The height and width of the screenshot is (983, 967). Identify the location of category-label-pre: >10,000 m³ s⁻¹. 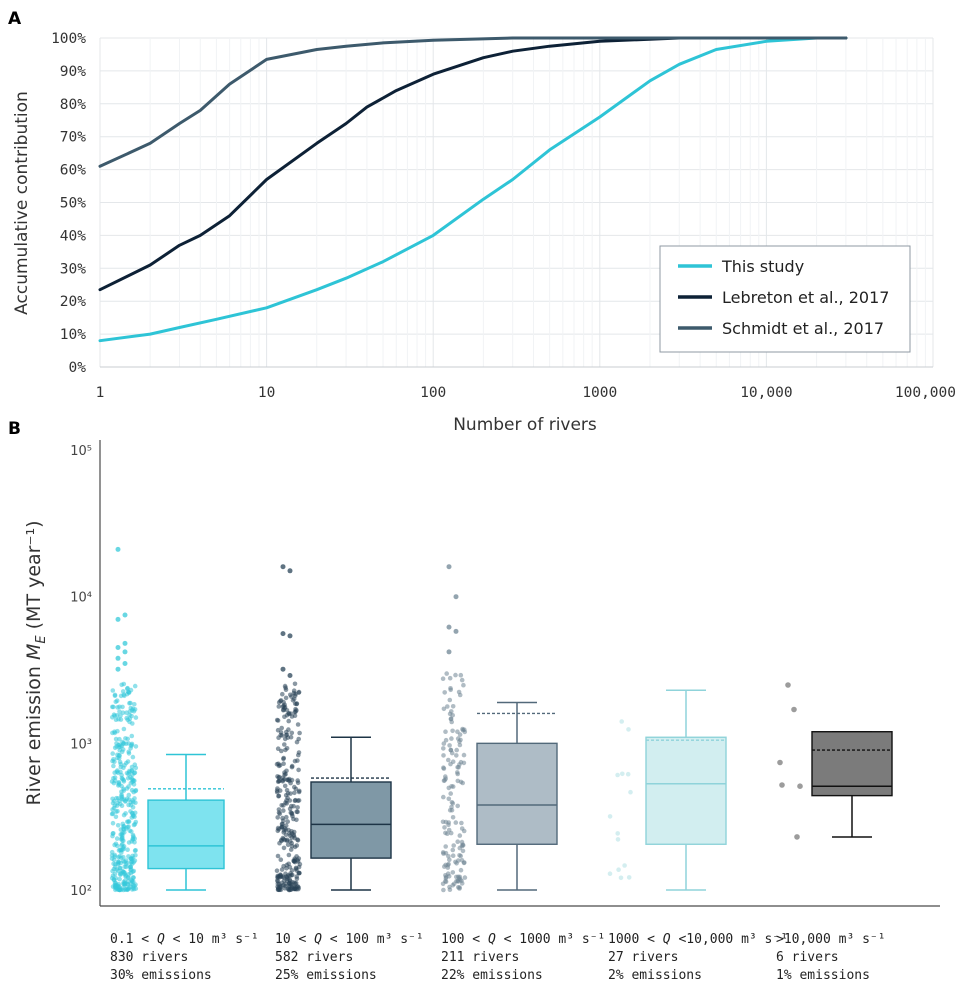
(831, 939).